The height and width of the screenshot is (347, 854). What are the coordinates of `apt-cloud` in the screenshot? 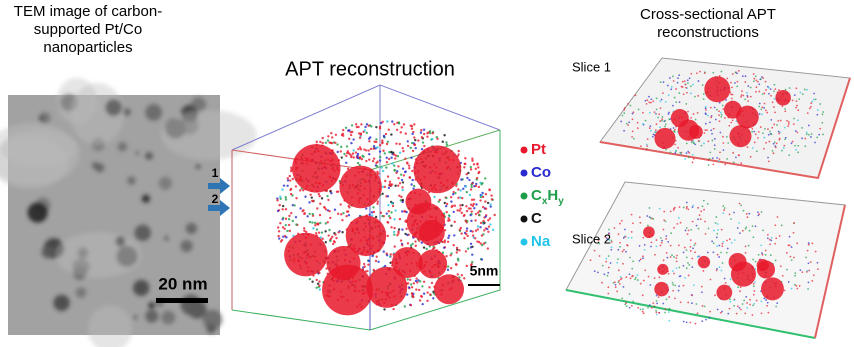 It's located at (386, 218).